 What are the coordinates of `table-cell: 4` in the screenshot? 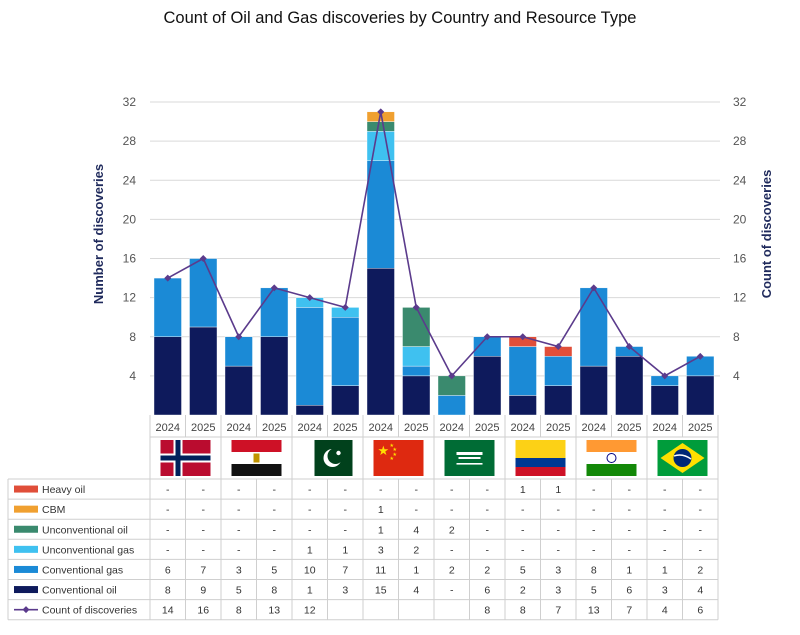 It's located at (416, 591).